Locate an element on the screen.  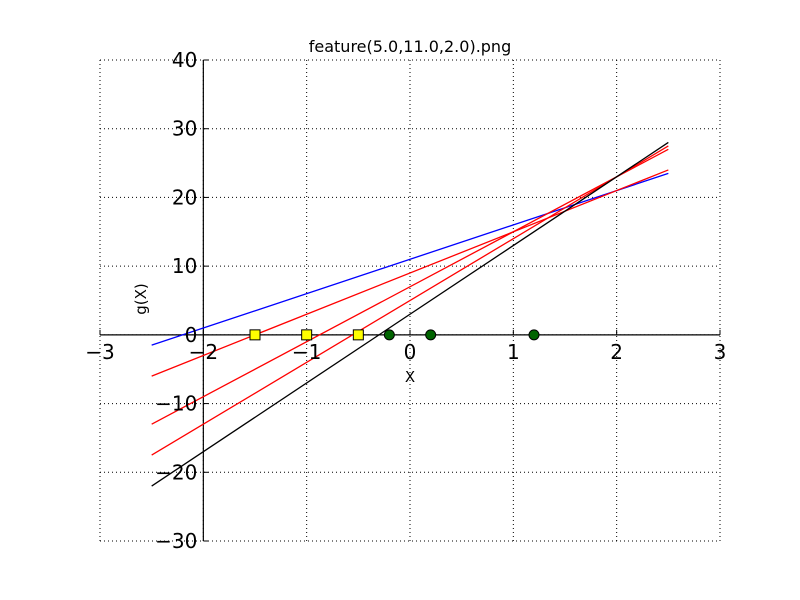
y-tick-label: 0 is located at coordinates (191, 335).